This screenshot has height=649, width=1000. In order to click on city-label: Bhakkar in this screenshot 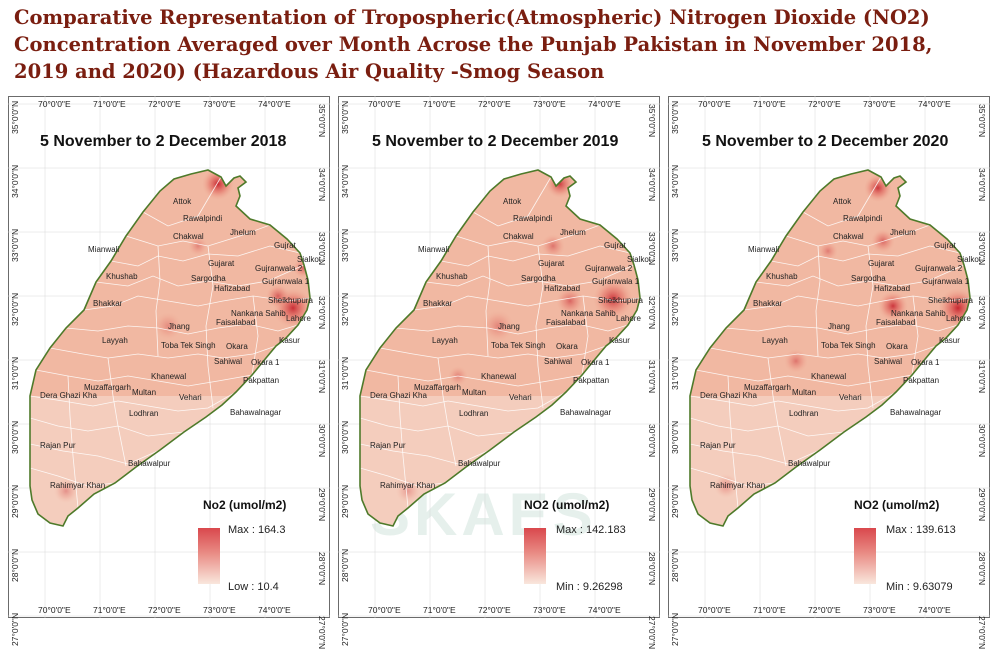, I will do `click(768, 303)`.